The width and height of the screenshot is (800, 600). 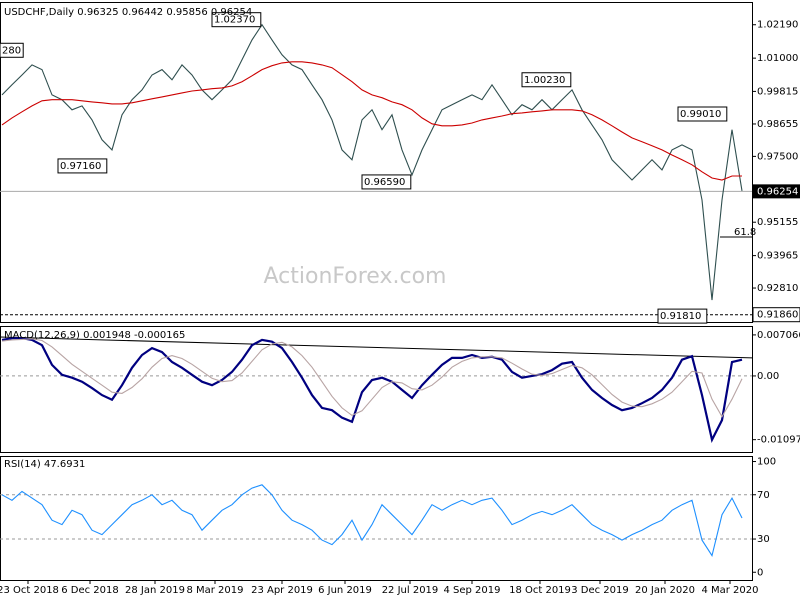 I want to click on x-tick-label: 23 Oct 2018, so click(x=29, y=590).